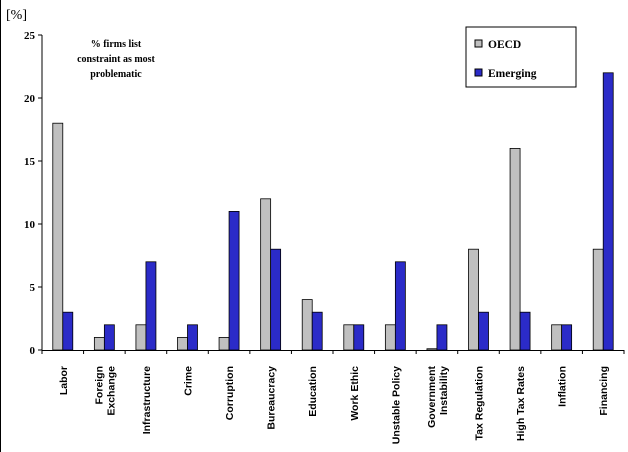 Image resolution: width=628 pixels, height=452 pixels. I want to click on y-tick-label: 10, so click(30, 225).